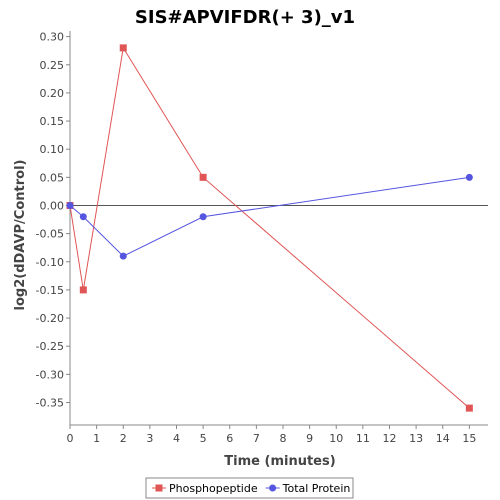 The image size is (500, 500). I want to click on legend-box, so click(249, 488).